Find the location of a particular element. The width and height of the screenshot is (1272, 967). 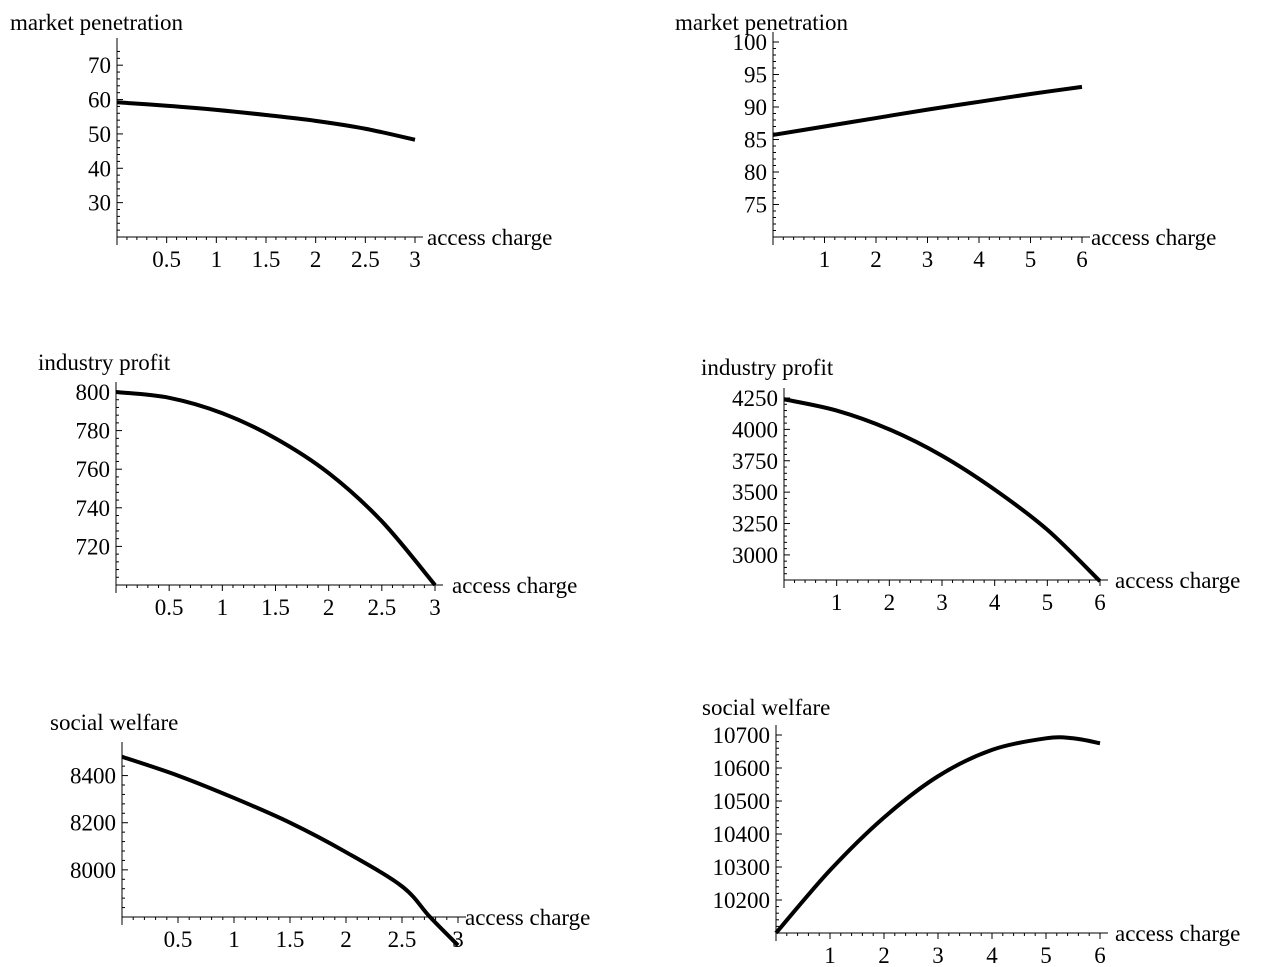

y-tick-label: 740 is located at coordinates (93, 508).